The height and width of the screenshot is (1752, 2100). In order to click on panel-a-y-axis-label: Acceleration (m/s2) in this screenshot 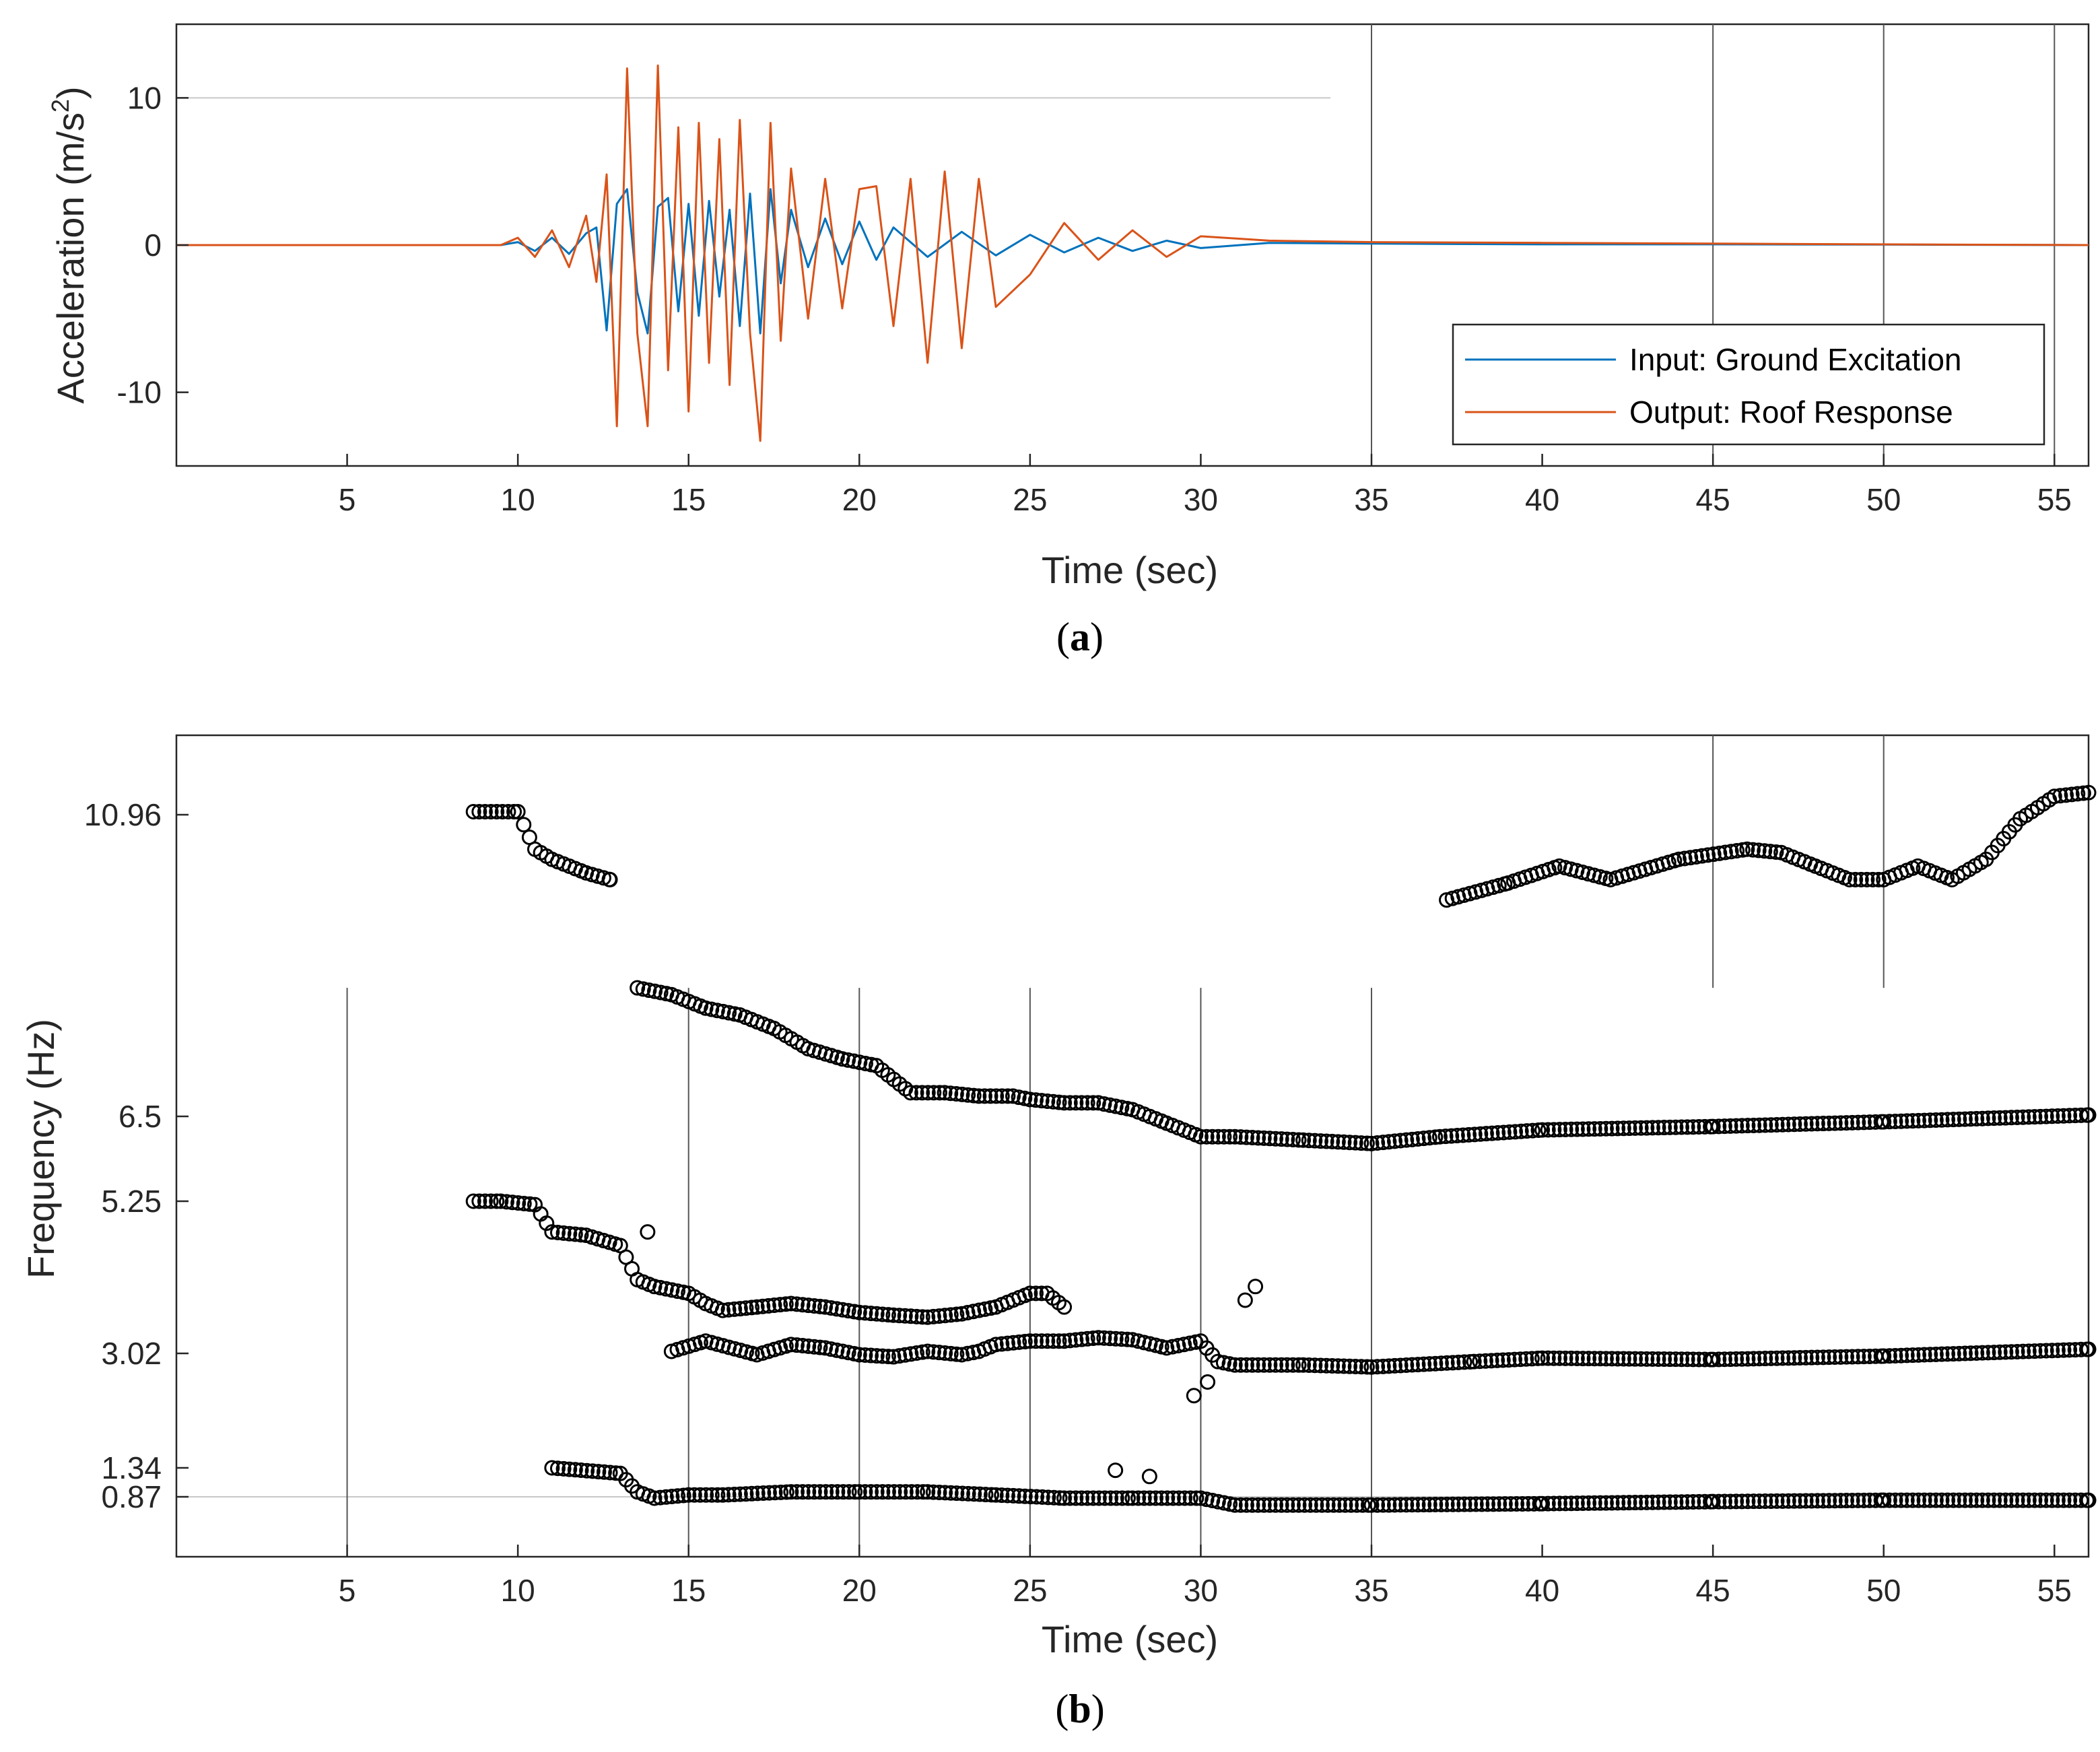, I will do `click(69, 244)`.